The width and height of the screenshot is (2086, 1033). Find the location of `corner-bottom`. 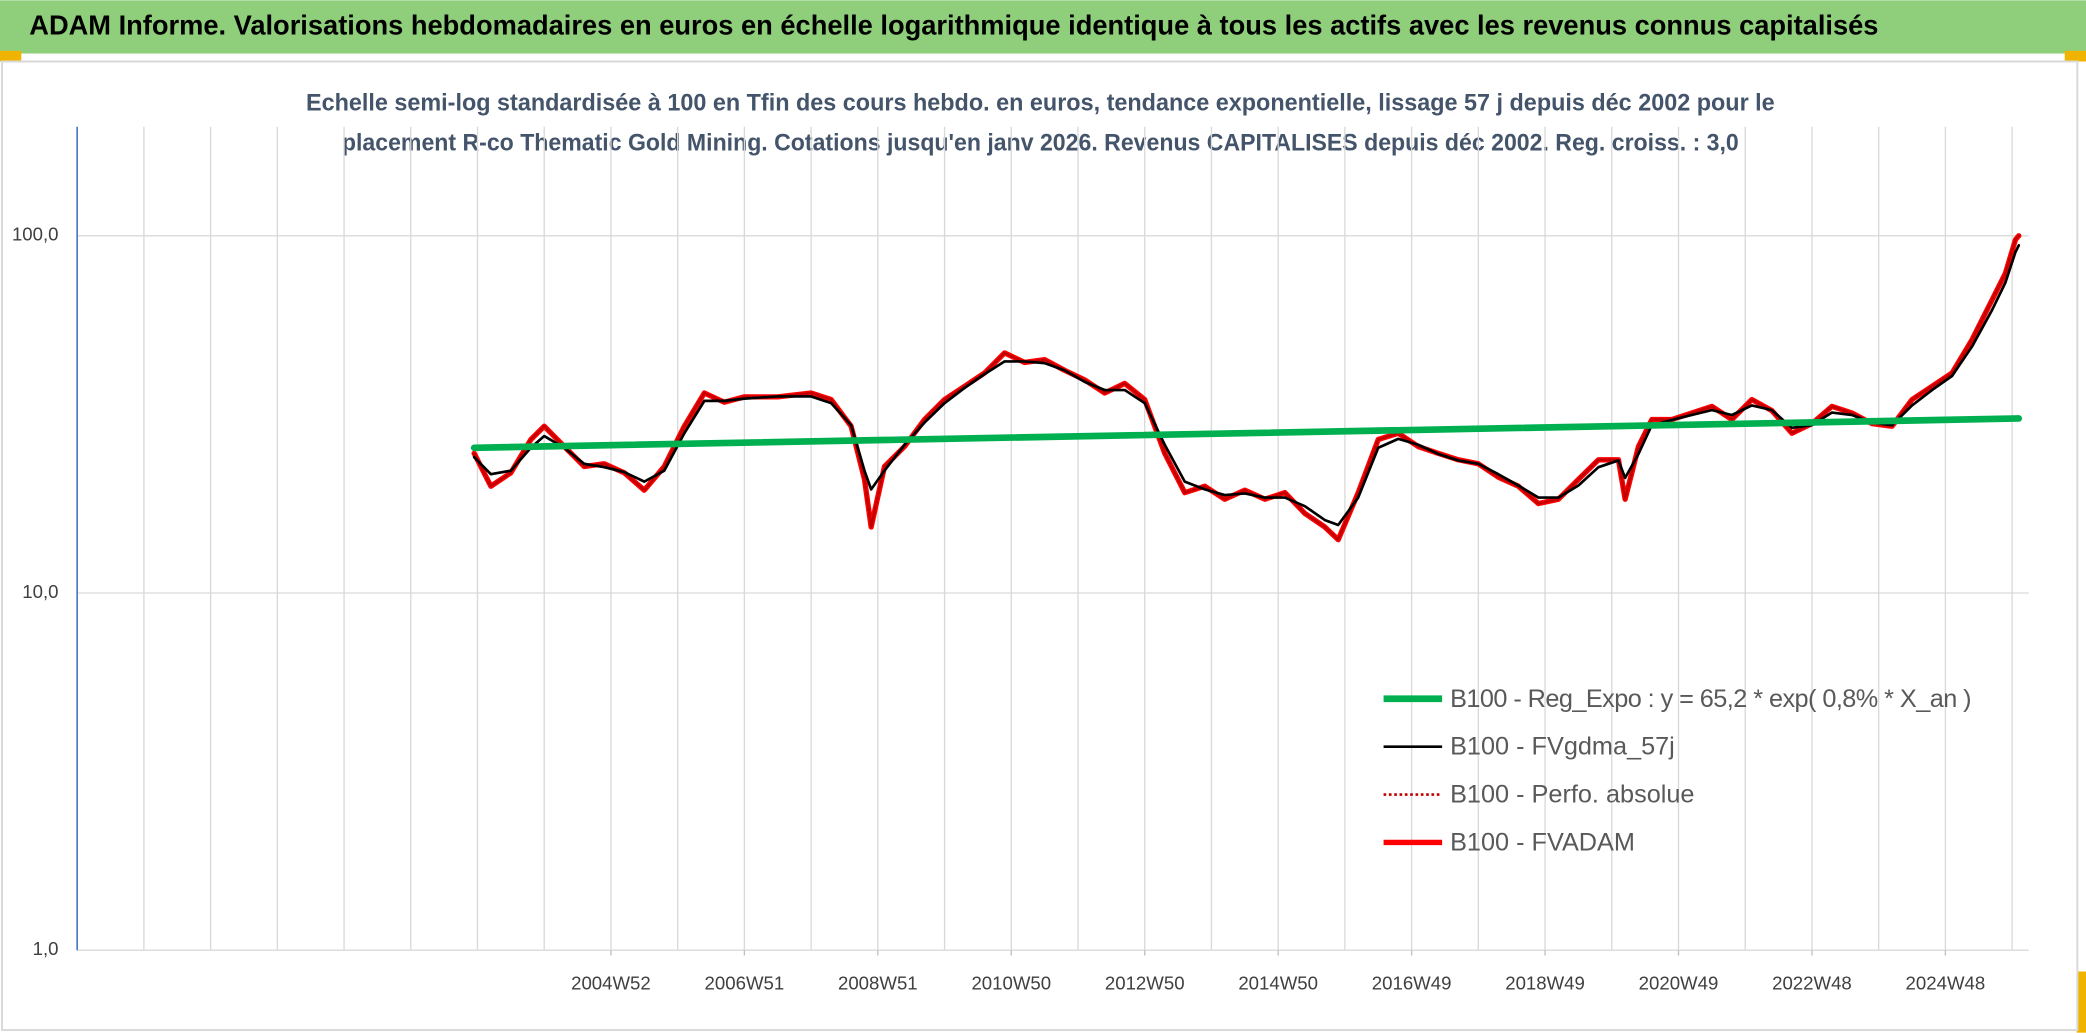

corner-bottom is located at coordinates (2081, 1002).